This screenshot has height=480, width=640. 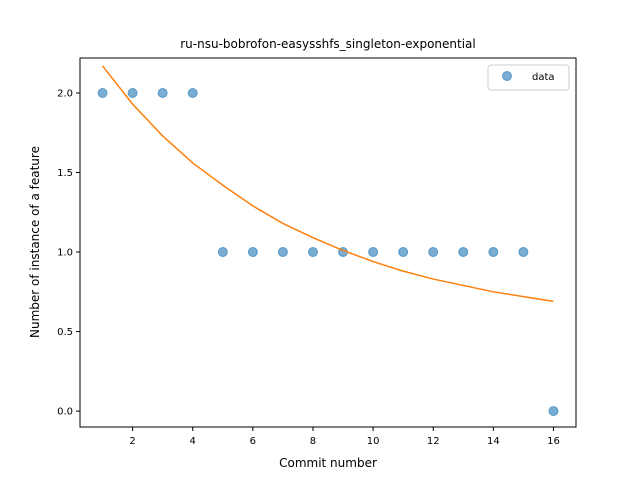 I want to click on y-tick-label: 0.0, so click(x=65, y=412).